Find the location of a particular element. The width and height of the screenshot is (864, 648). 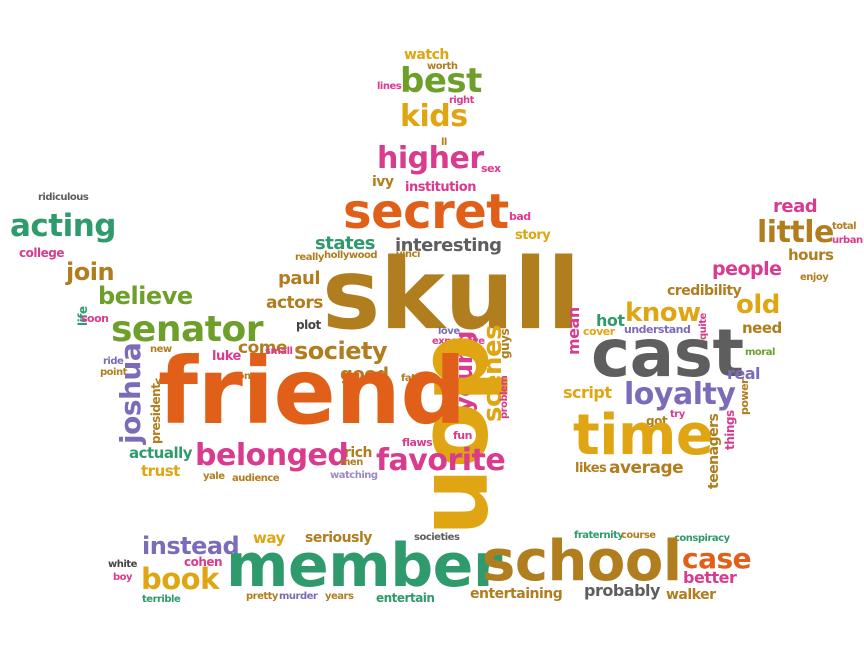

word: good is located at coordinates (364, 374).